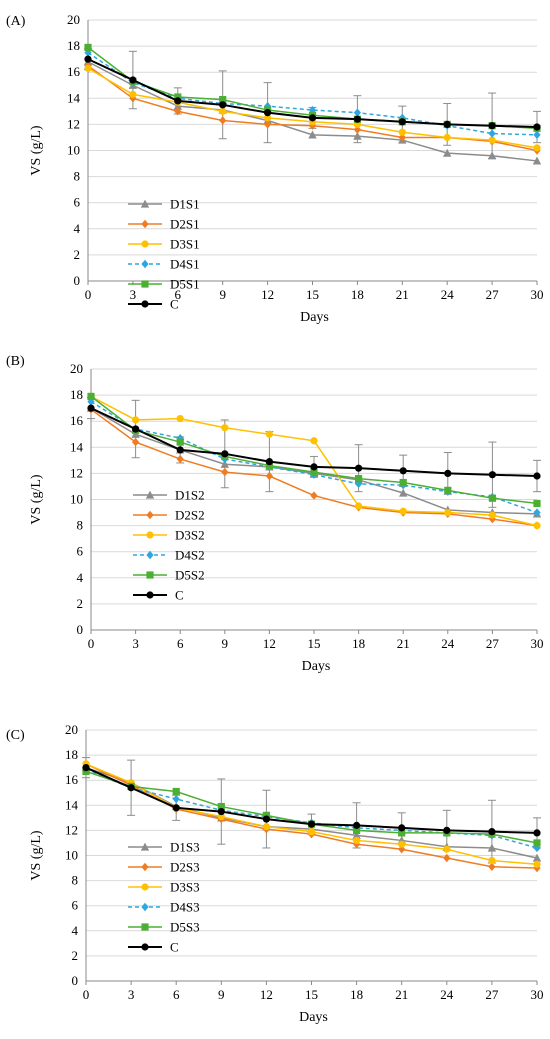 The image size is (550, 1039). I want to click on x-tick-label: 21, so click(402, 294).